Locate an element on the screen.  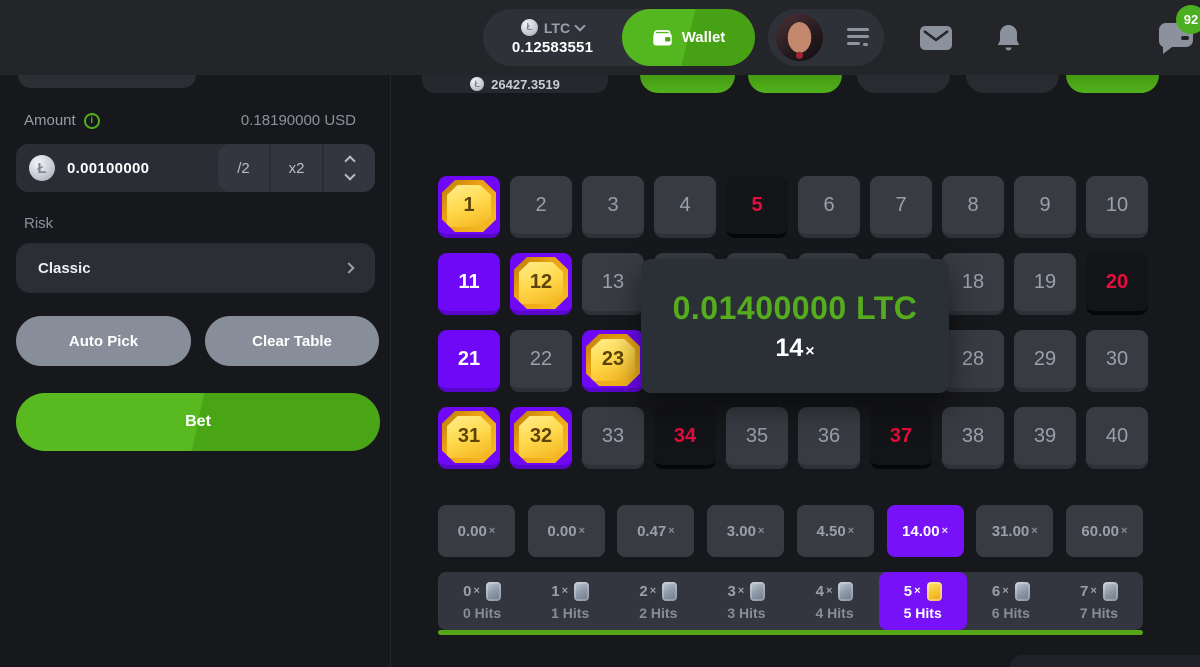
keno-tile-1: 1 is located at coordinates (469, 207).